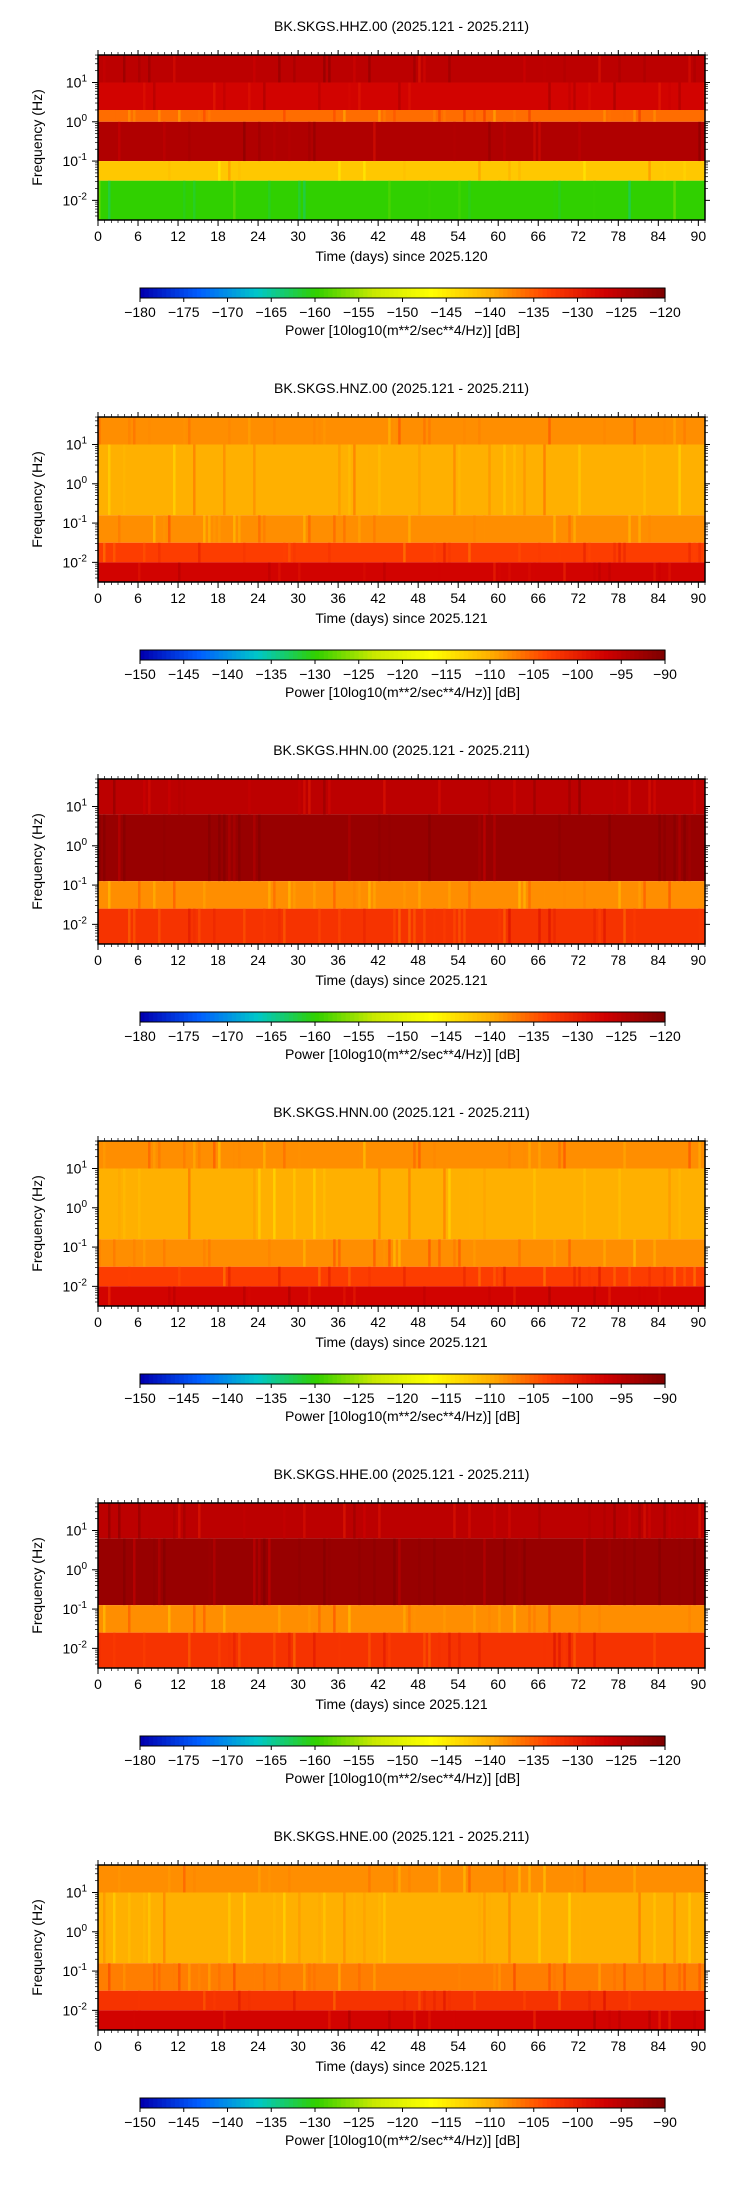  I want to click on y-tick-label: 10⁻¹, so click(75, 1246).